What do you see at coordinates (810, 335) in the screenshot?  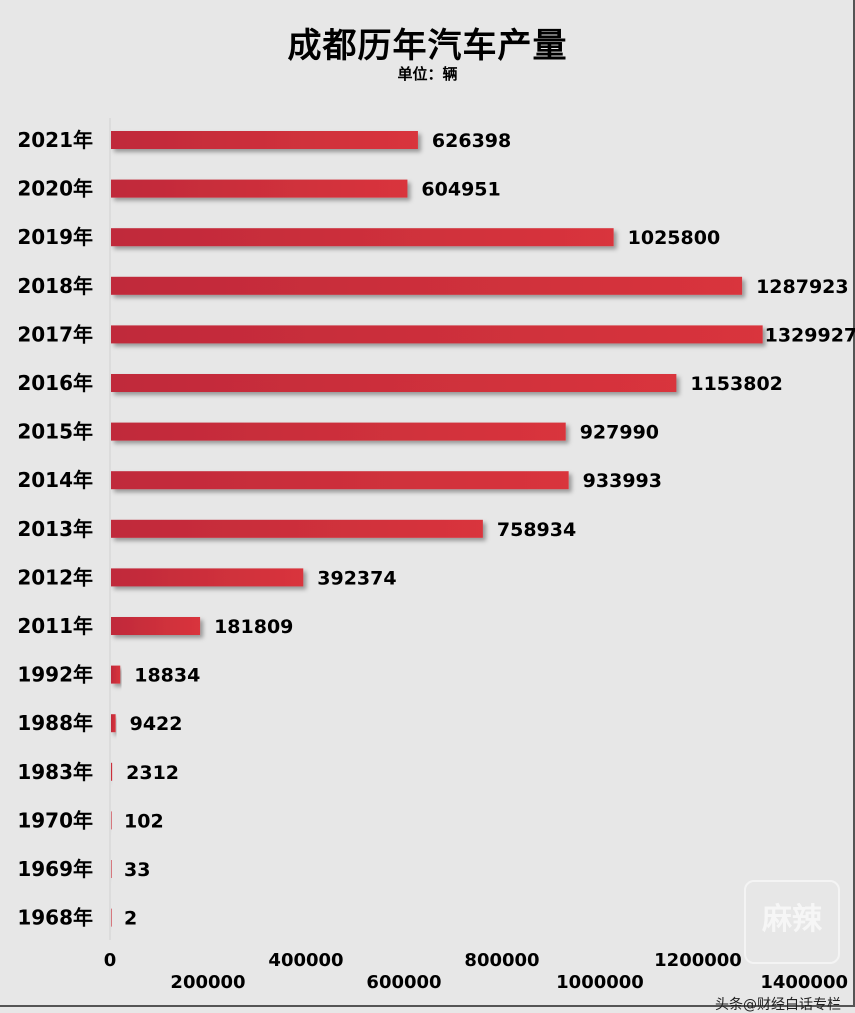 I see `data-label: 1329927` at bounding box center [810, 335].